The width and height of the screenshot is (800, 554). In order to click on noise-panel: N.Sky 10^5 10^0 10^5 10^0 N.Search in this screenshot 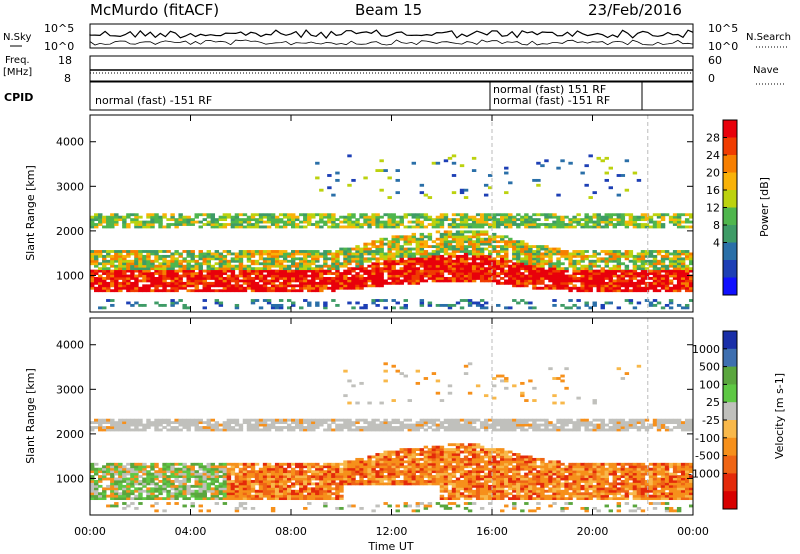, I will do `click(397, 37)`.